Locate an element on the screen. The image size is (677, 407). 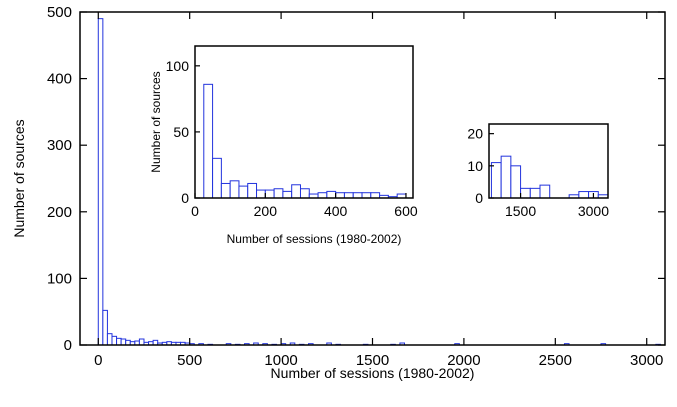
inset1-ytick-label-1: 50 is located at coordinates (181, 132).